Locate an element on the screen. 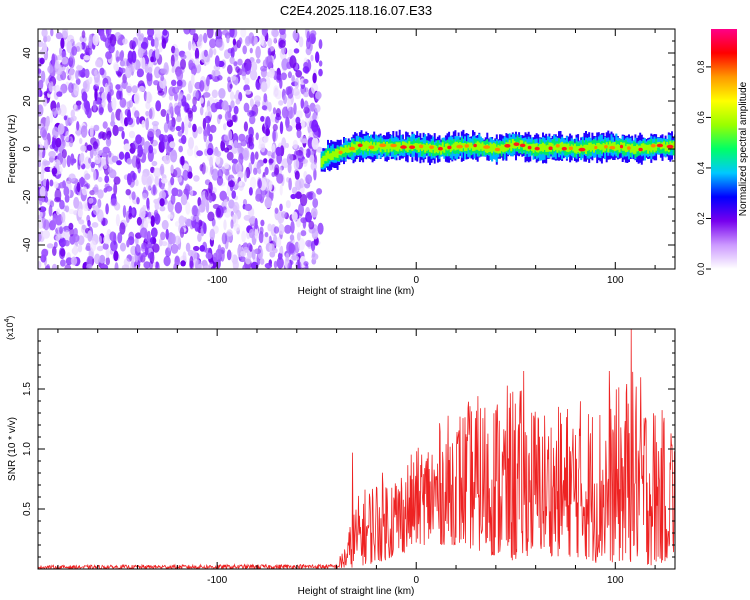  y-tick-label: 20 is located at coordinates (27, 101).